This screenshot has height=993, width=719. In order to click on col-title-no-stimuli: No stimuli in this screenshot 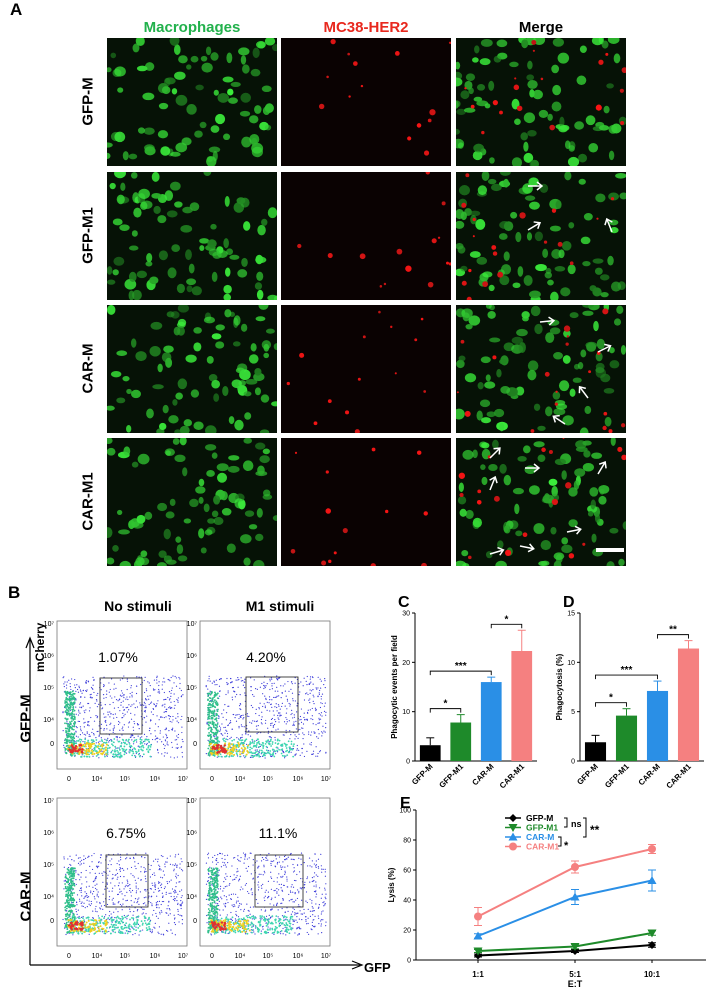, I will do `click(138, 606)`.